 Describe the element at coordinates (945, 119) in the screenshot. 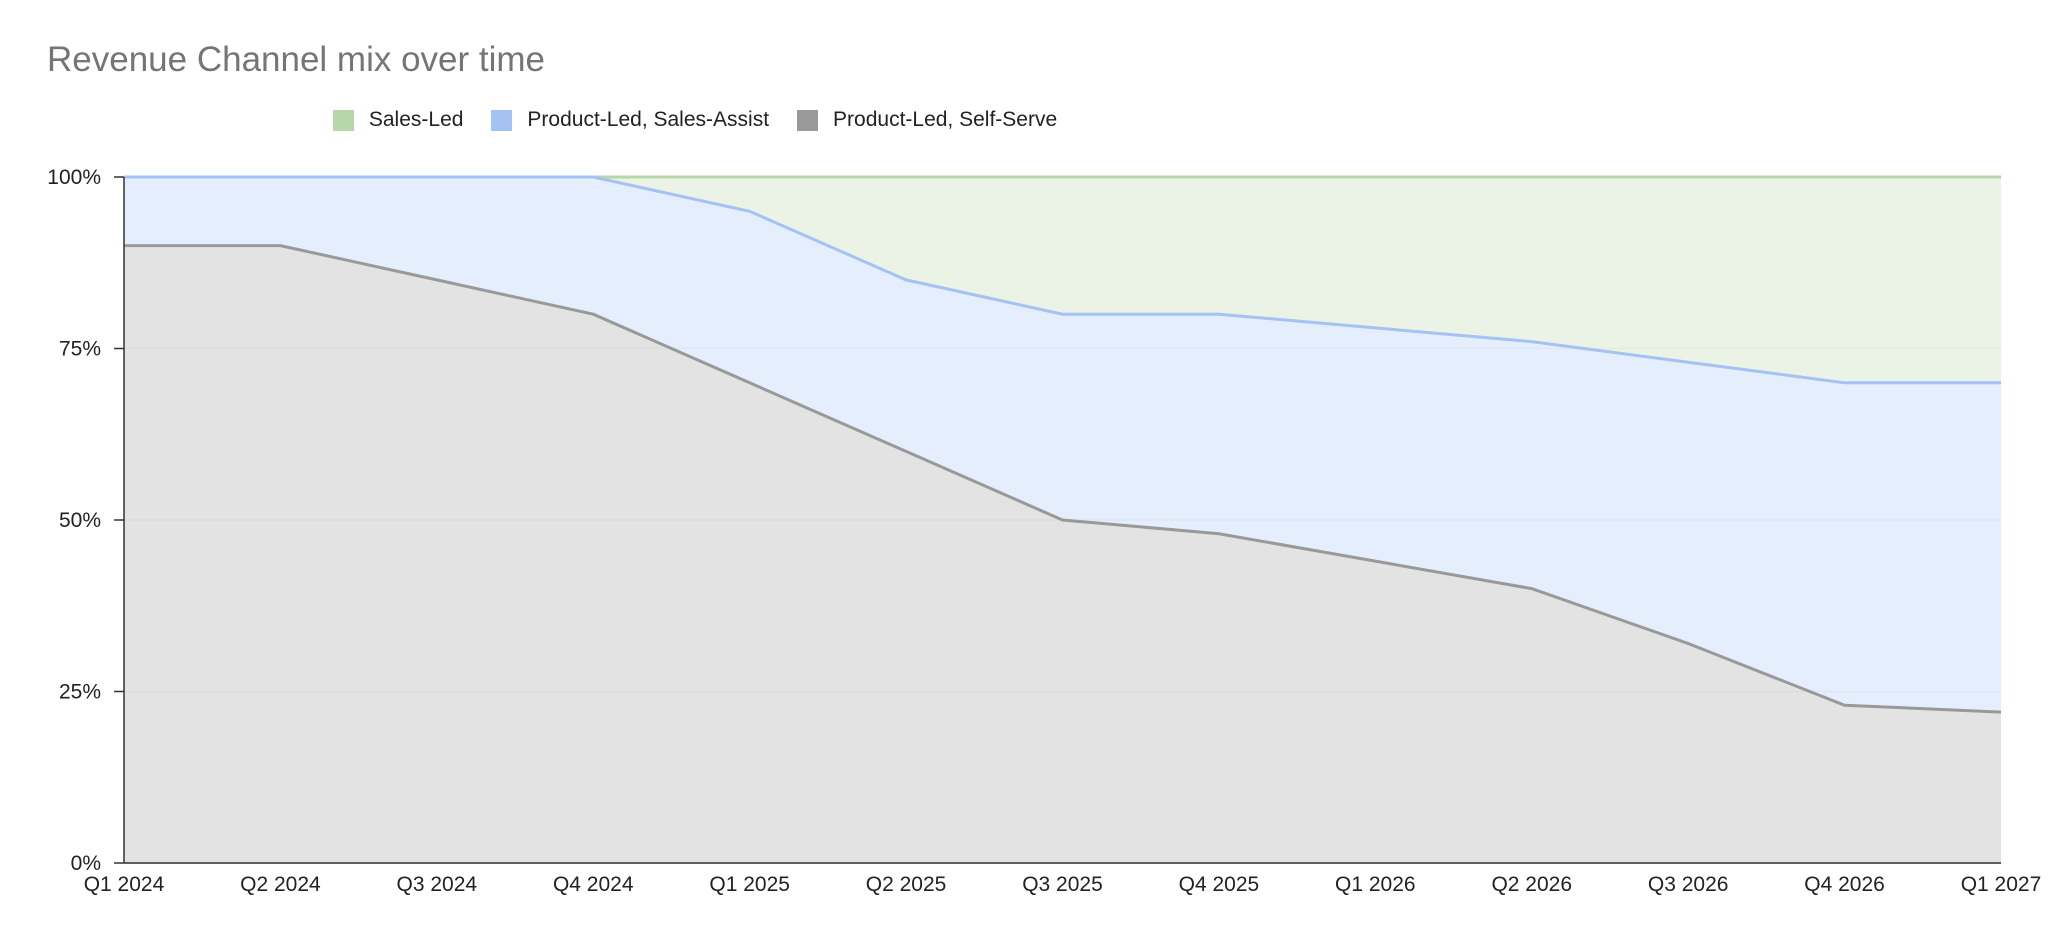

I see `legend-label-self-serve: Product-Led, Self-Serve` at that location.